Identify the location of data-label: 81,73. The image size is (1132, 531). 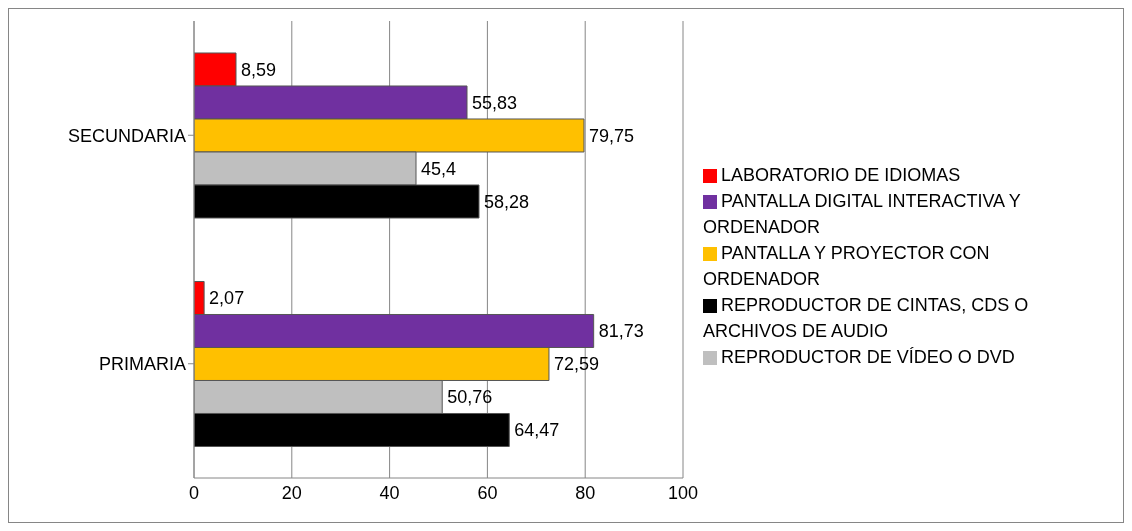
(621, 331).